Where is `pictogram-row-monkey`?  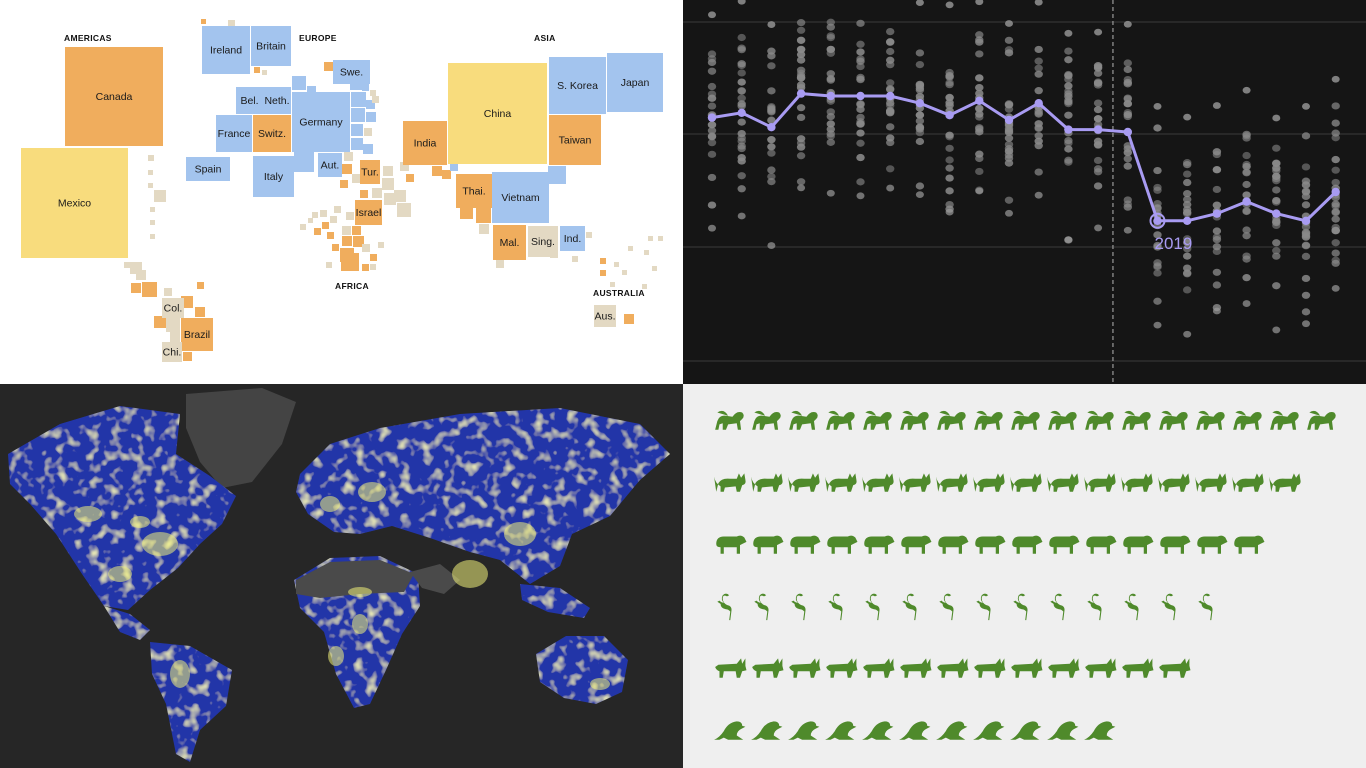 pictogram-row-monkey is located at coordinates (1025, 420).